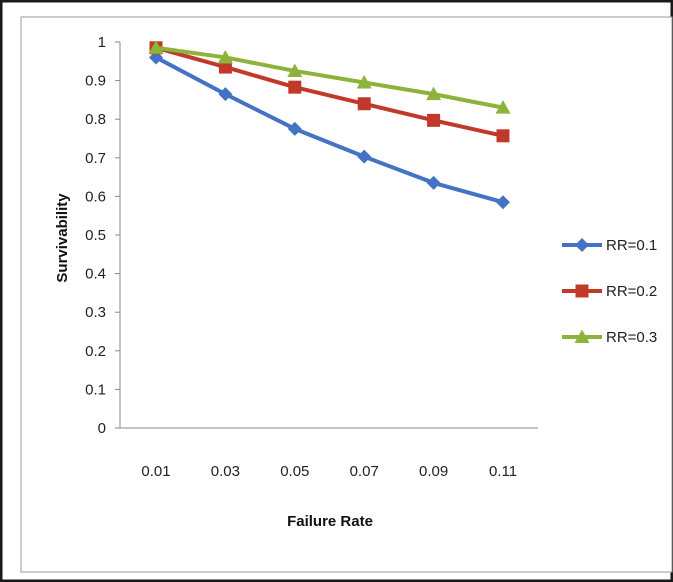 The width and height of the screenshot is (673, 582). I want to click on y-tick-label: 0.3, so click(95, 312).